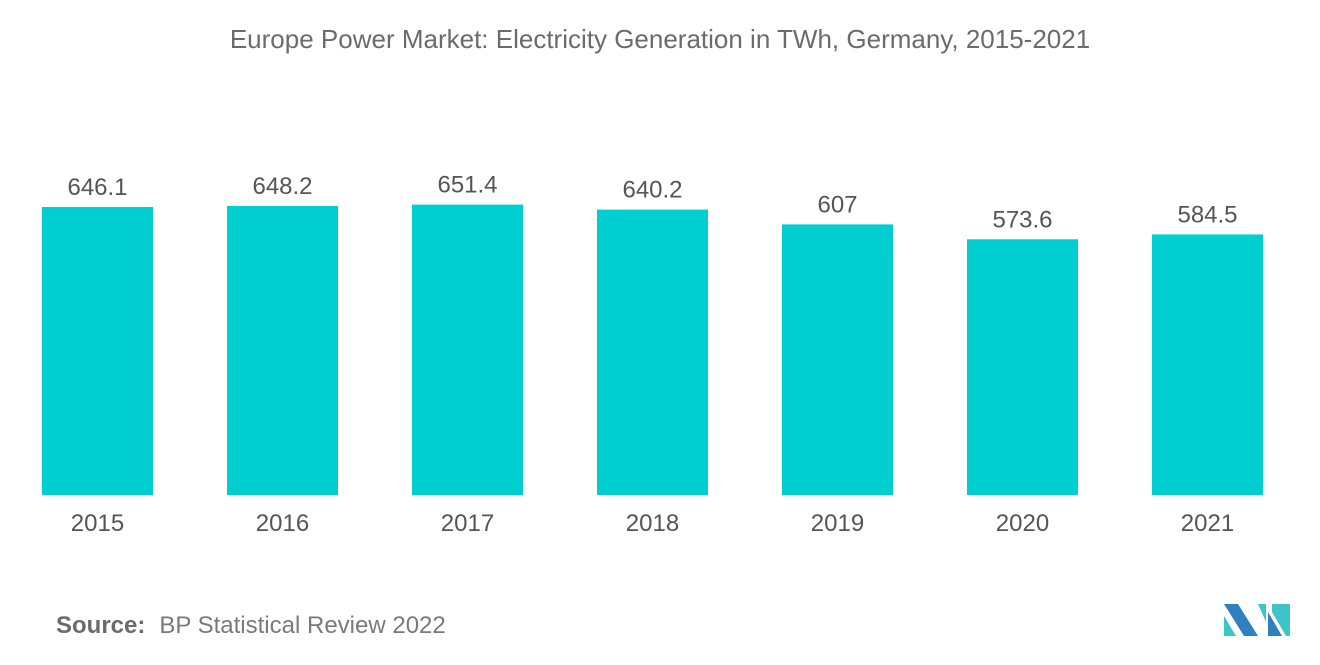 The image size is (1320, 665). I want to click on x-tick-label-2019: 2019, so click(837, 523).